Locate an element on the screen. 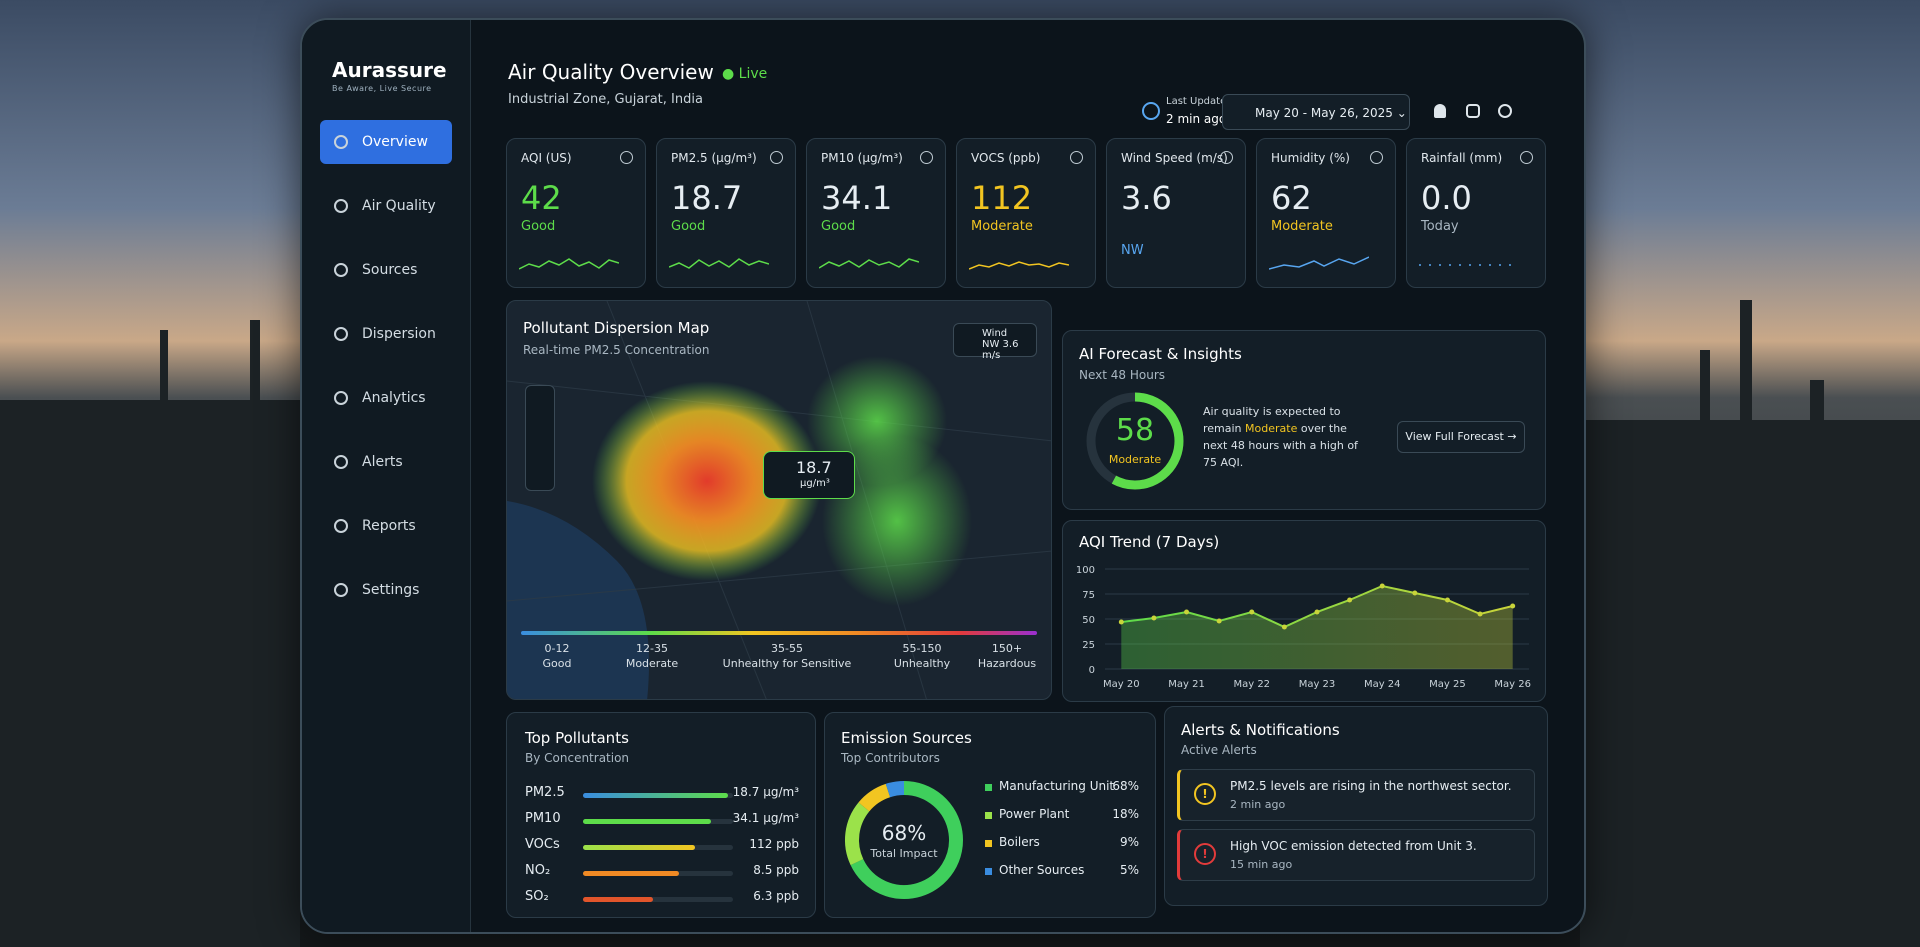 The height and width of the screenshot is (947, 1920). metric-label: PM2.5 (µg/m³) is located at coordinates (714, 158).